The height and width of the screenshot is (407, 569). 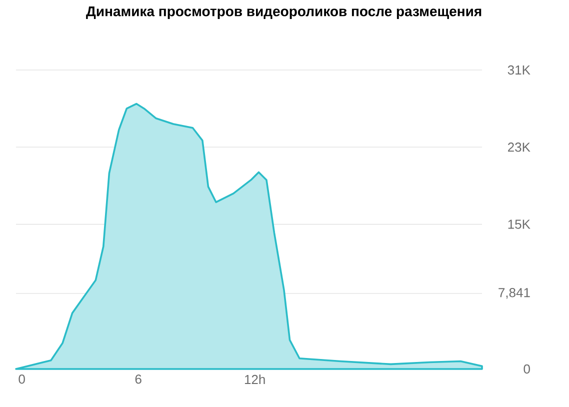 What do you see at coordinates (21, 379) in the screenshot?
I see `x-tick-label: 0` at bounding box center [21, 379].